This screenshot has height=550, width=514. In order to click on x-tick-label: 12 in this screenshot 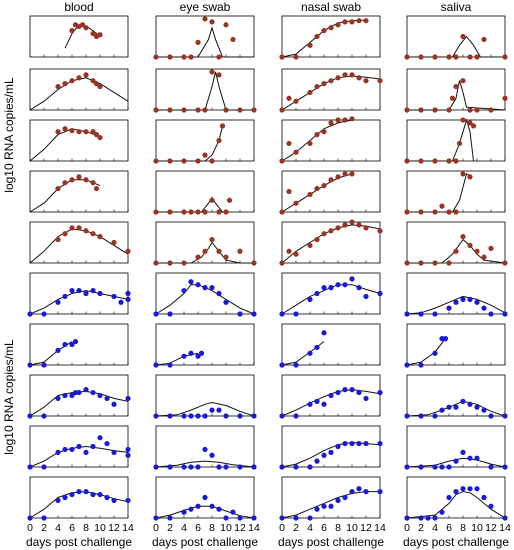, I will do `click(114, 528)`.